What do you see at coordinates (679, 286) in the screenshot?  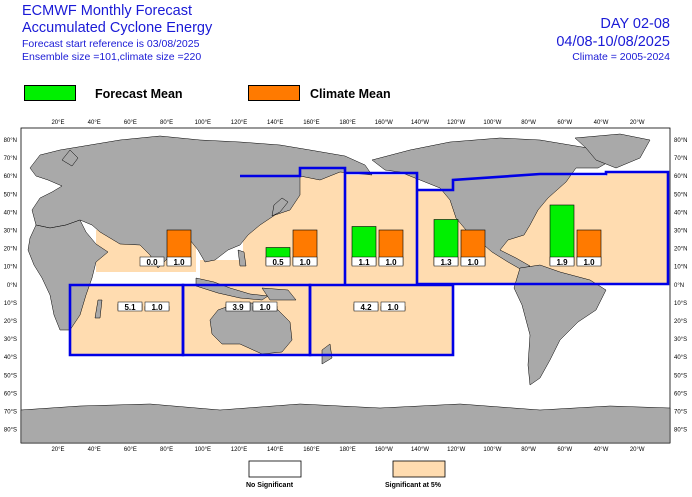 I see `lat-label-right: 0°N` at bounding box center [679, 286].